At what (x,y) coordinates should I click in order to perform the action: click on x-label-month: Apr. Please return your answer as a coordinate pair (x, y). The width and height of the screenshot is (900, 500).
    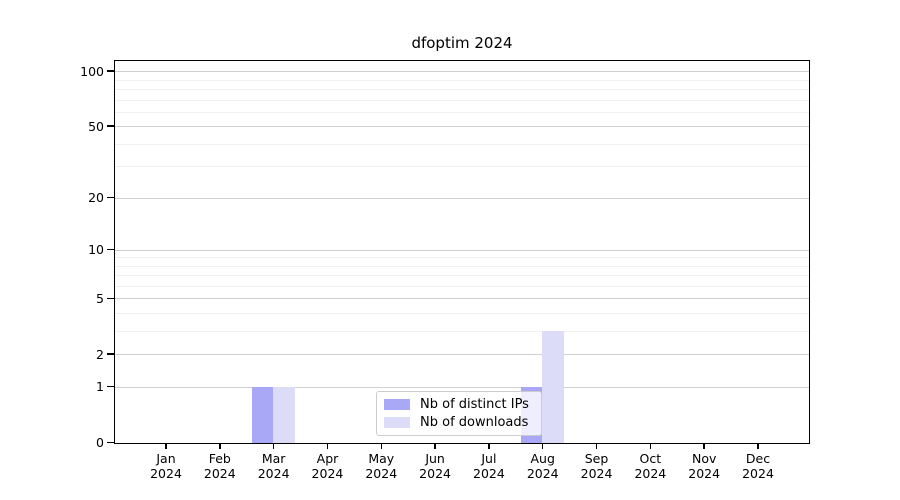
    Looking at the image, I should click on (327, 458).